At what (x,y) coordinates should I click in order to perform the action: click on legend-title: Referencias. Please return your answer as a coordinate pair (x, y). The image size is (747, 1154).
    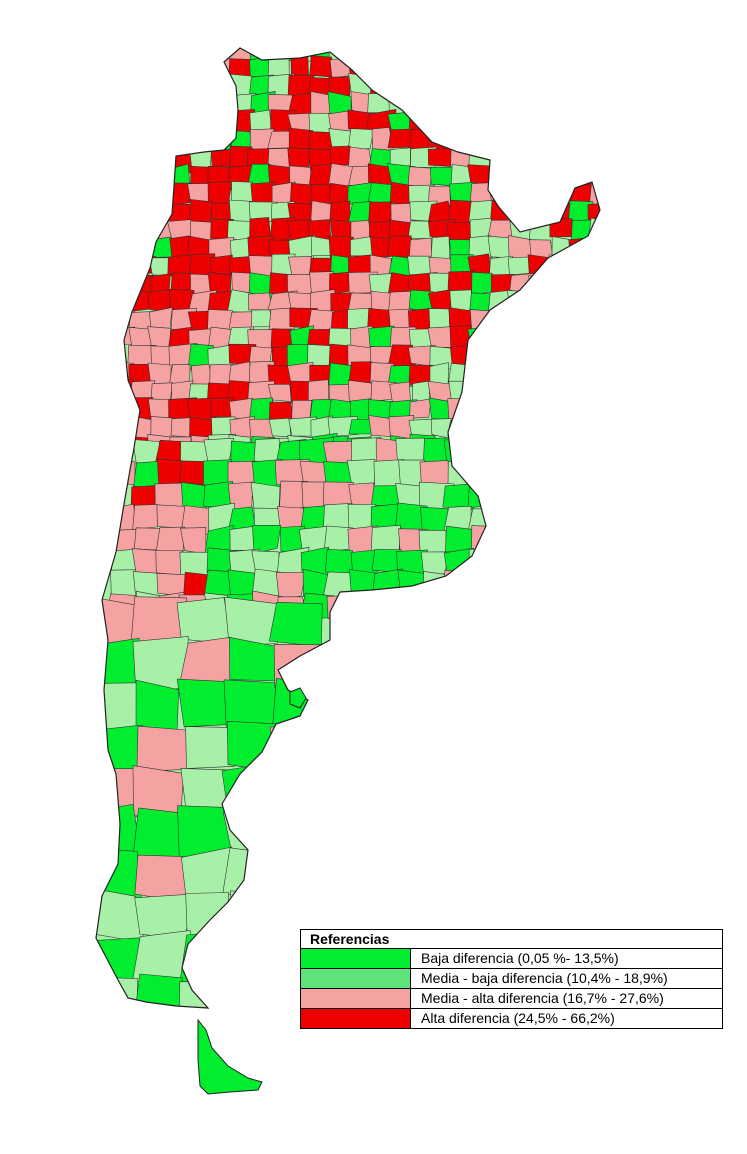
    Looking at the image, I should click on (511, 939).